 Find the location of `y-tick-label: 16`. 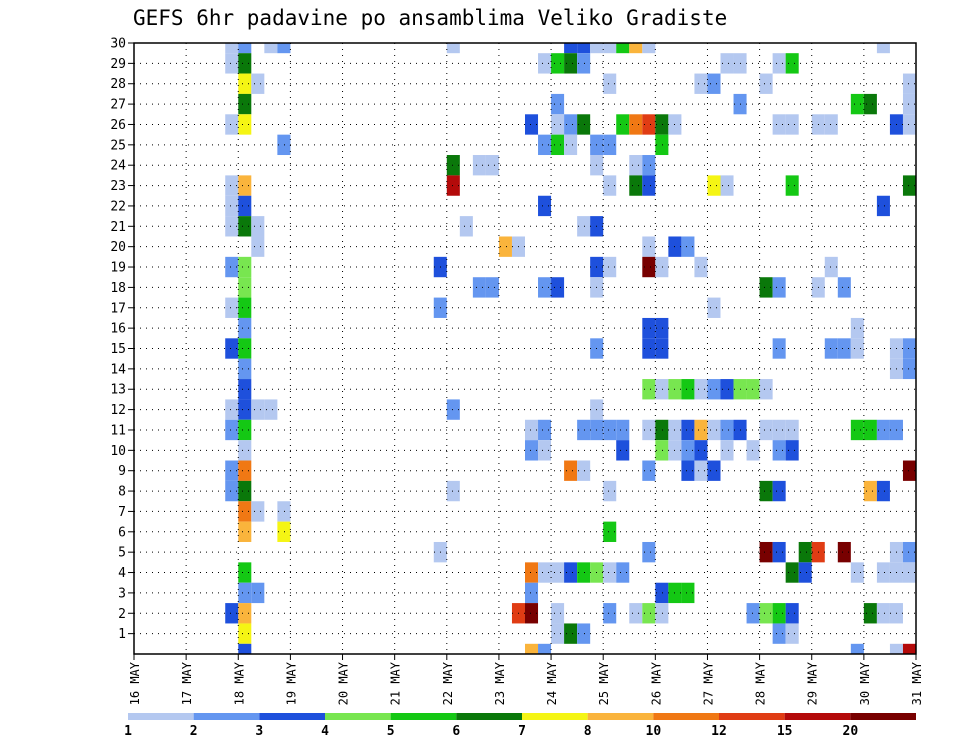

y-tick-label: 16 is located at coordinates (118, 329).